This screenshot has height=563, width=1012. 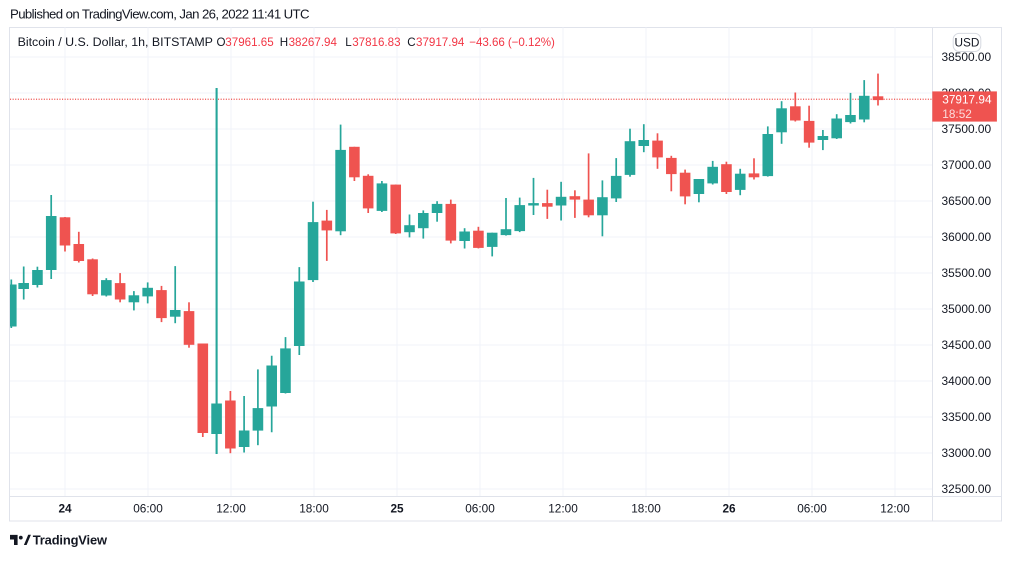 What do you see at coordinates (397, 508) in the screenshot?
I see `svg-text: 25` at bounding box center [397, 508].